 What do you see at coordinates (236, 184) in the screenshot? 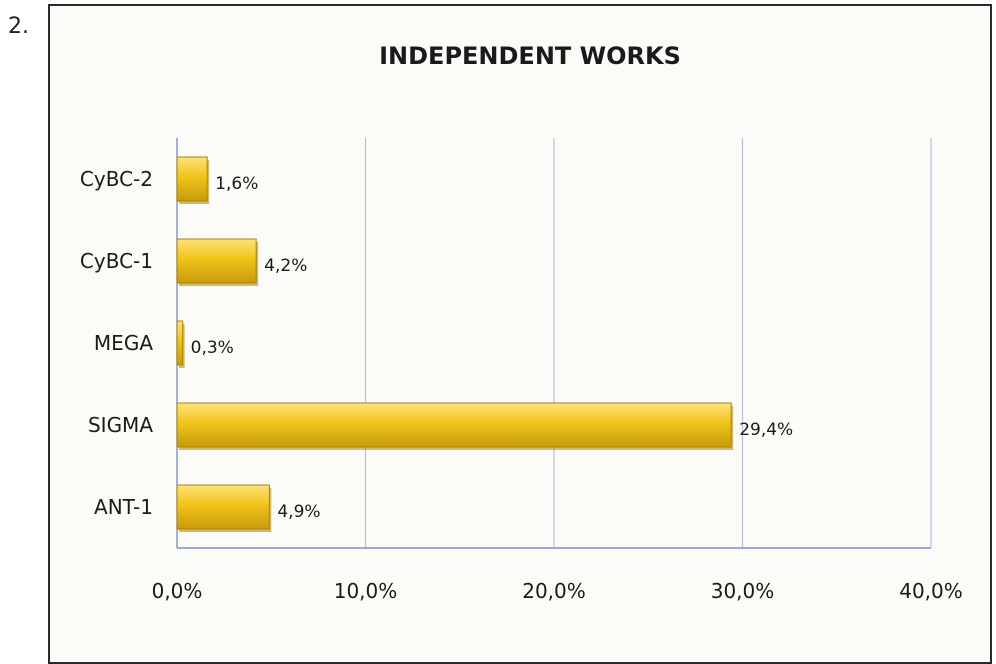
I see `data-label: 1,6%` at bounding box center [236, 184].